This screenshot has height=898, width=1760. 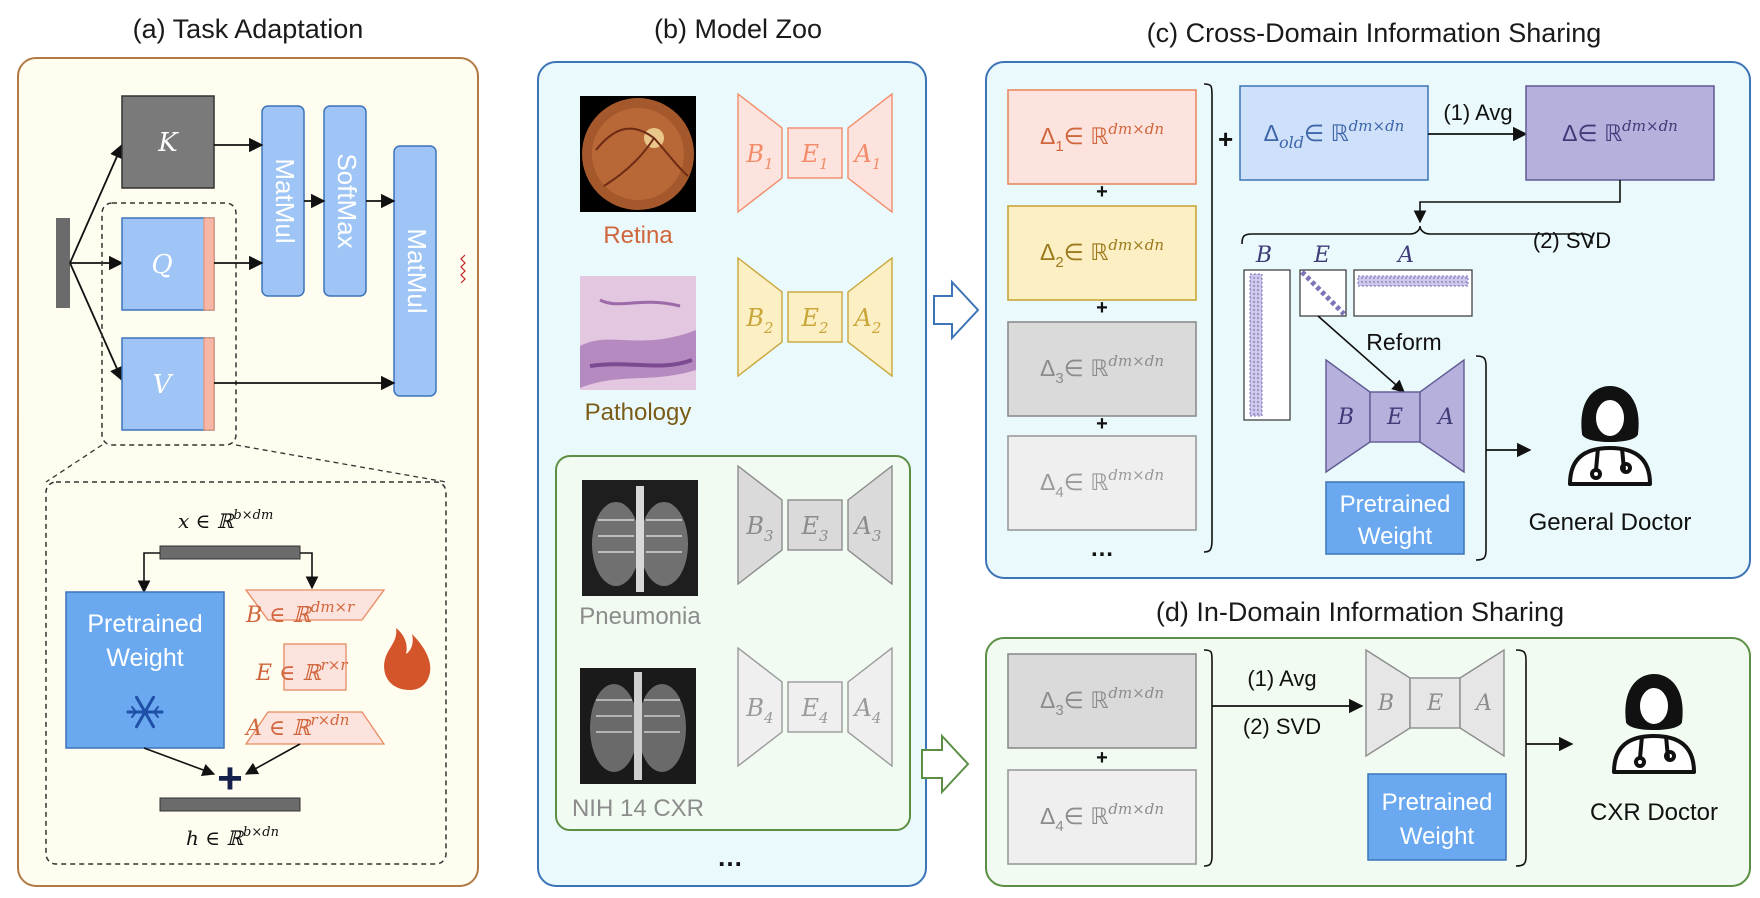 What do you see at coordinates (638, 808) in the screenshot?
I see `model-name-nih-14-cxr: NIH 14 CXR` at bounding box center [638, 808].